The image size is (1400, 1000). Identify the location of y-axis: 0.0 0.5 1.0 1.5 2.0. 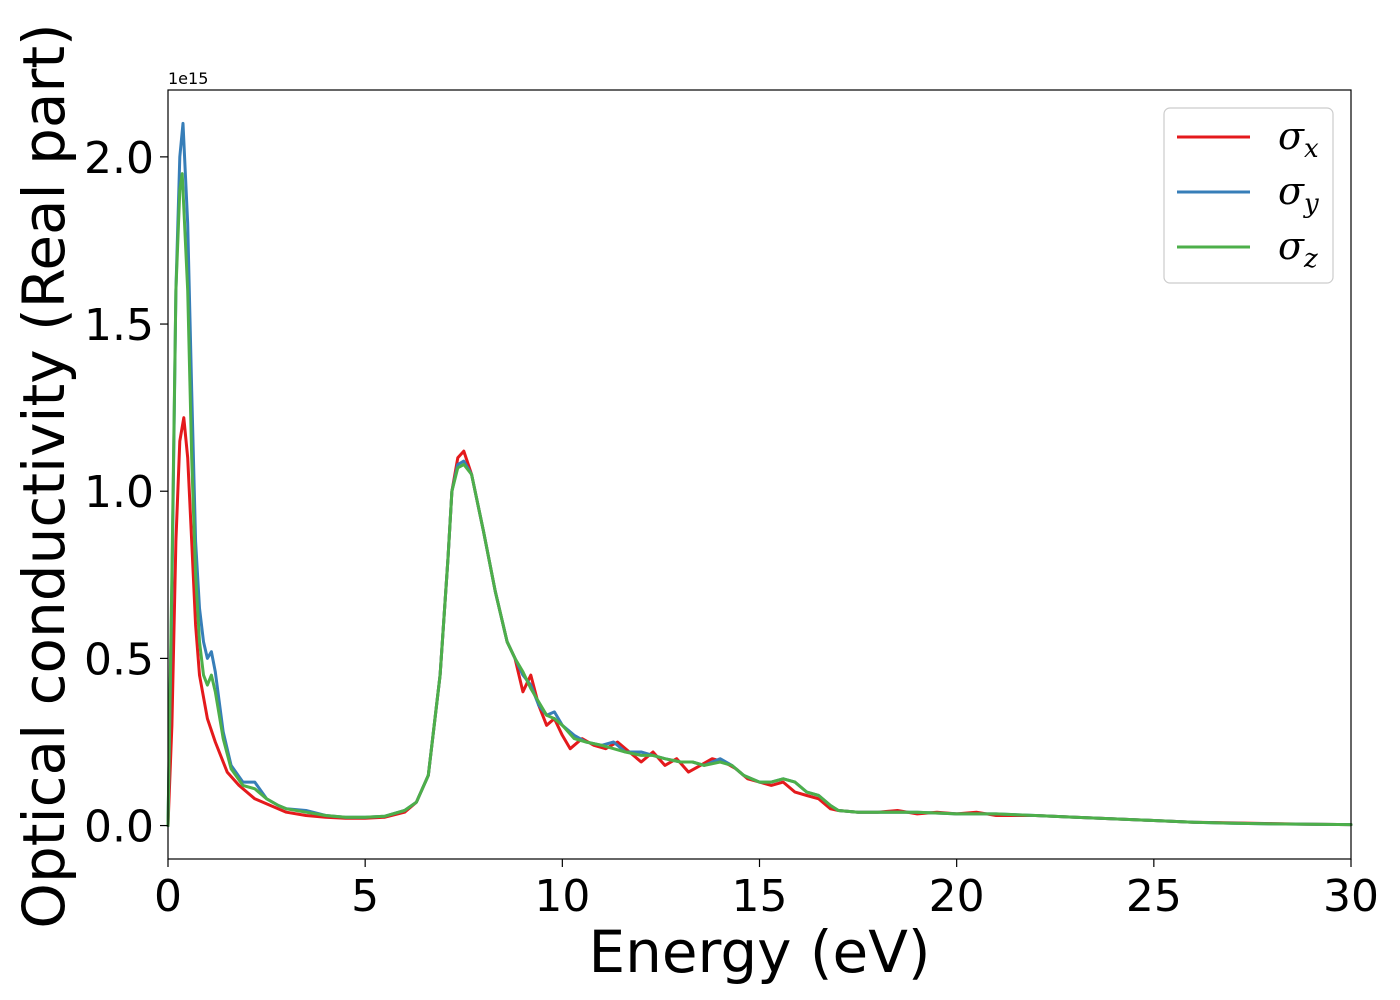
(126, 493).